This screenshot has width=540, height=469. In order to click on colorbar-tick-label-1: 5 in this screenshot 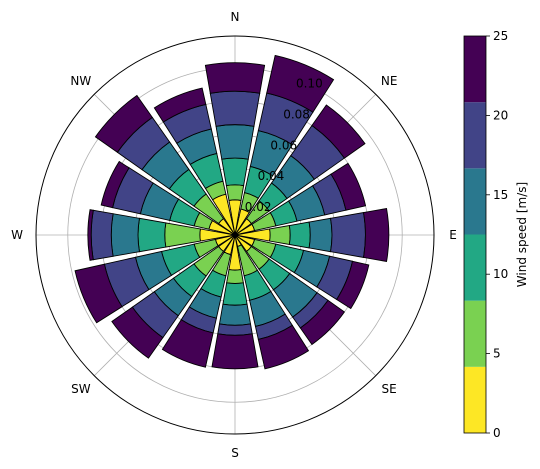, I will do `click(497, 354)`.